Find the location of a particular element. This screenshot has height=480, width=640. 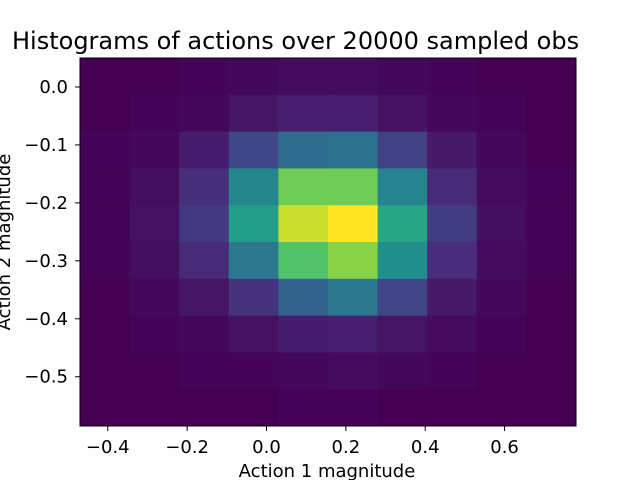

y-axis-label: Action 2 magnitude is located at coordinates (7, 242).